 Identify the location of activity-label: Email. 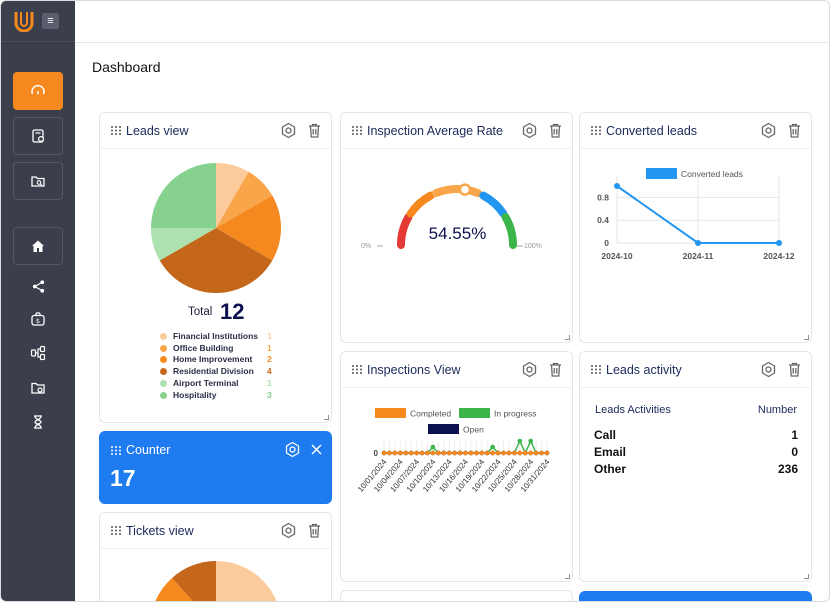
(610, 452).